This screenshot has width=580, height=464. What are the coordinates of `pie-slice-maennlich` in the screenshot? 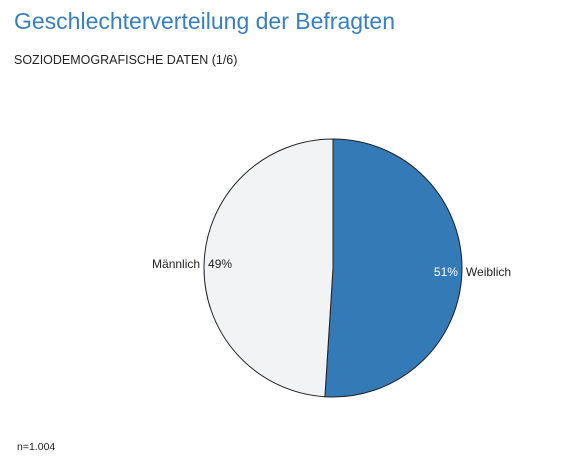 It's located at (268, 268).